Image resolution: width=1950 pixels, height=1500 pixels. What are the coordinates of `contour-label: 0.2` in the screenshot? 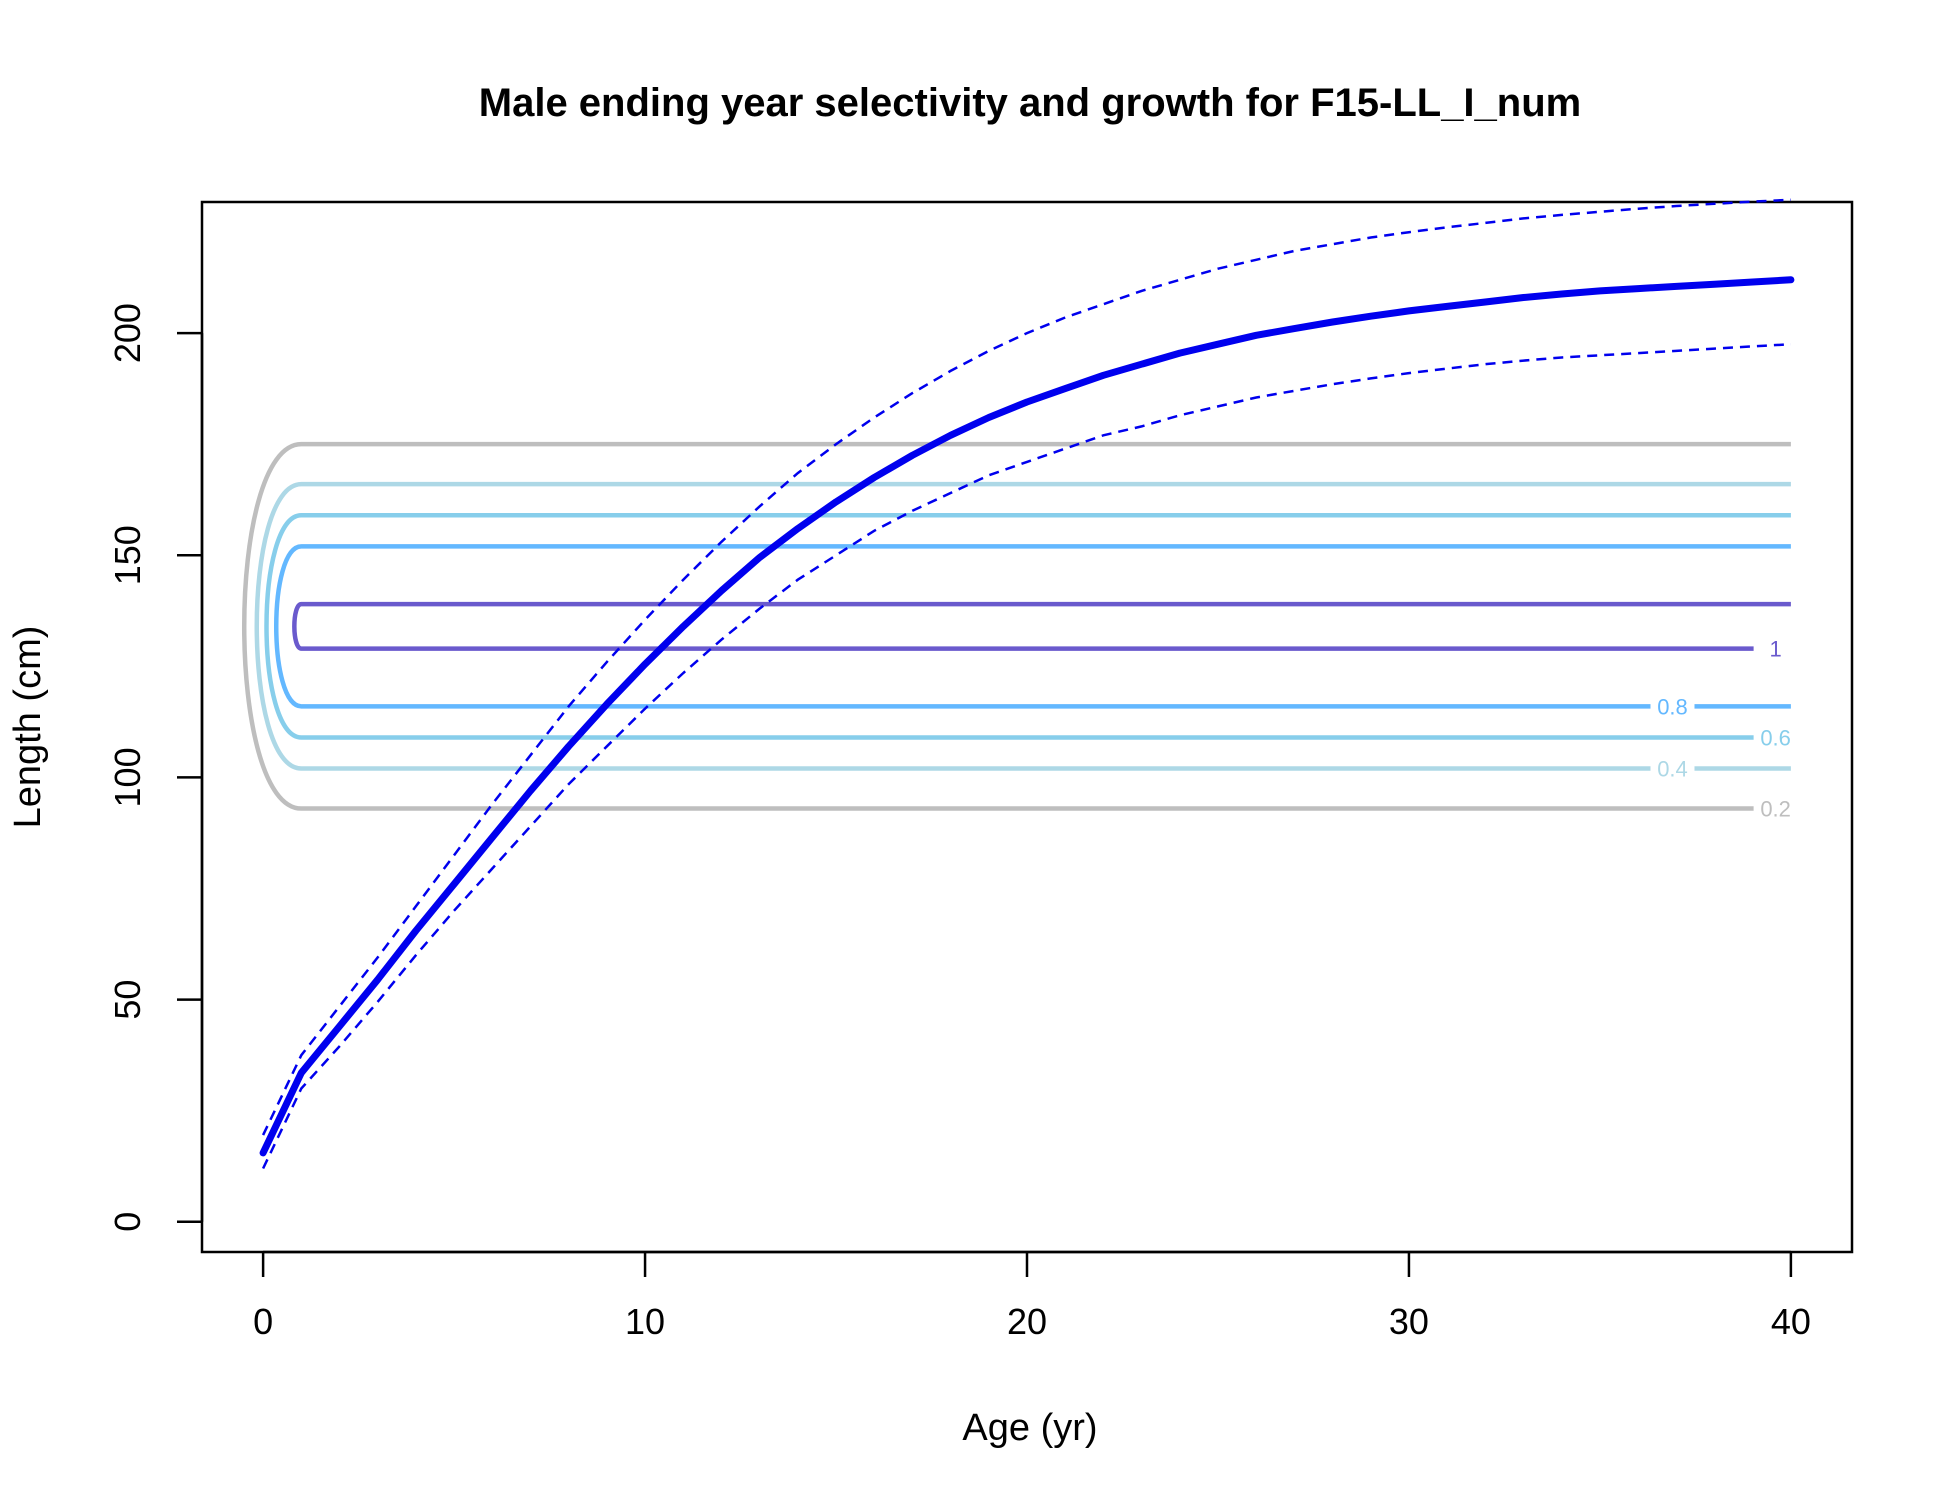 It's located at (1775, 809).